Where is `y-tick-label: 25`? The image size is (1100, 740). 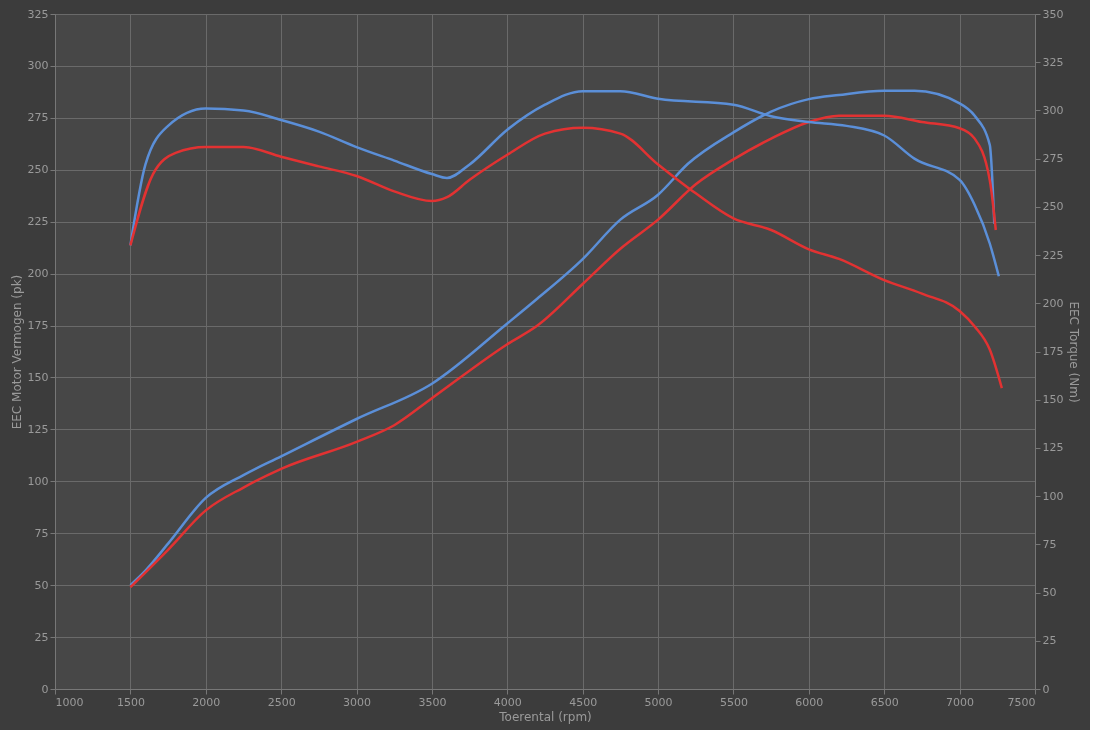 y-tick-label: 25 is located at coordinates (41, 637).